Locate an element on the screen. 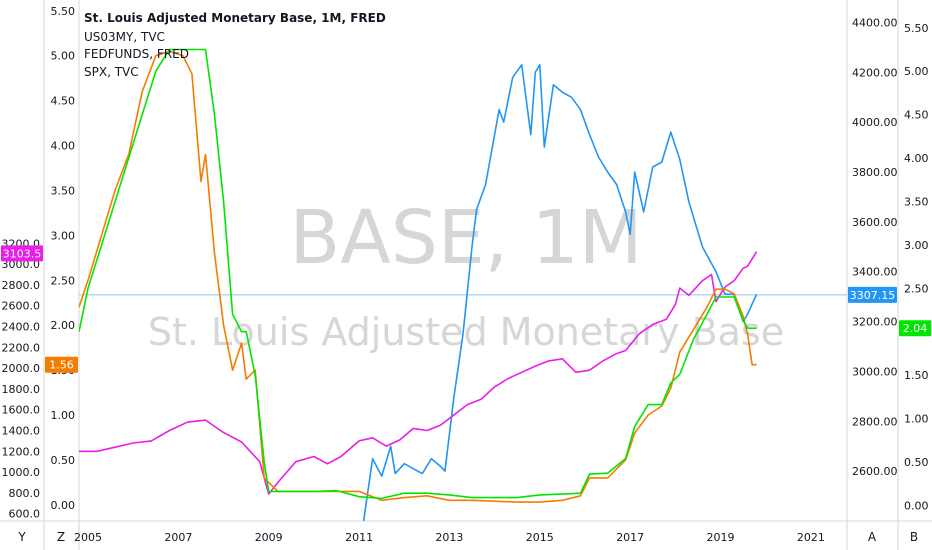 Image resolution: width=932 pixels, height=550 pixels. b-axis-tick-label: 0.50 is located at coordinates (916, 462).